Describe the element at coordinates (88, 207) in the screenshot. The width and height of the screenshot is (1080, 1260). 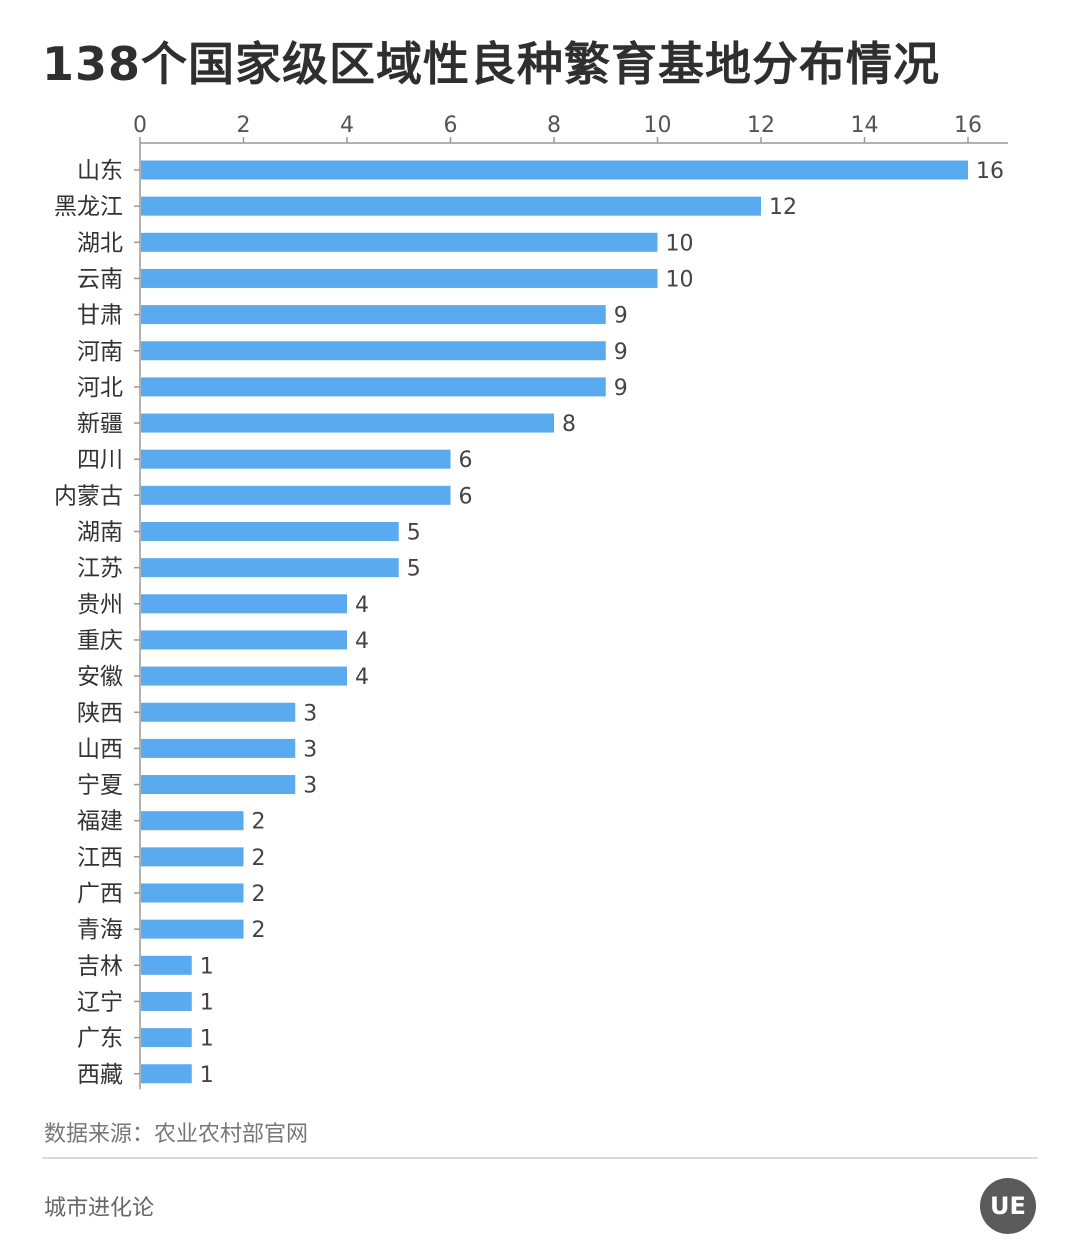
I see `category-label: 黑龙江` at that location.